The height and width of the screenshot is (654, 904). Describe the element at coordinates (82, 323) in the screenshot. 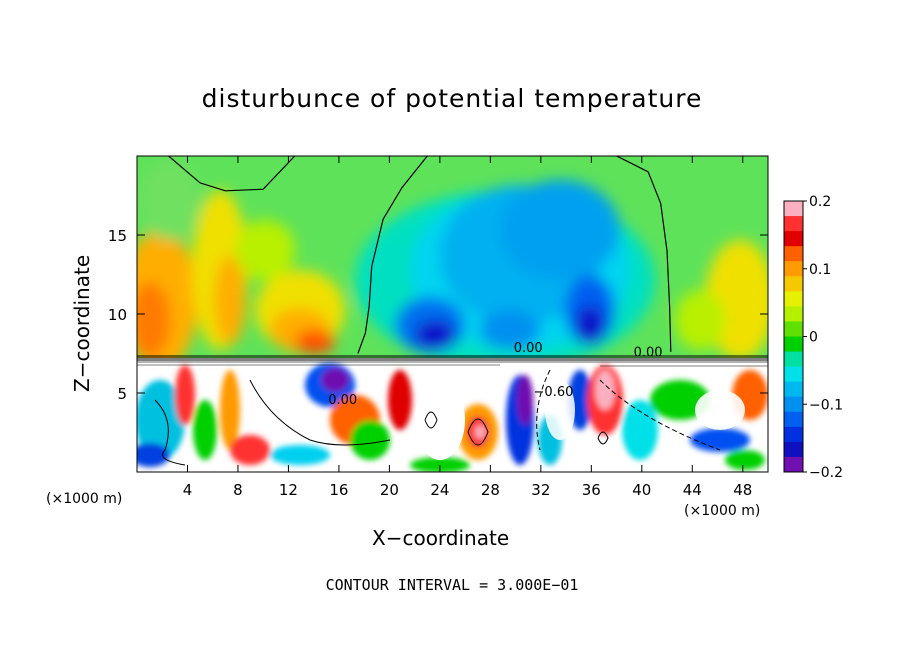

I see `y-axis-label: Z−coordinate` at that location.